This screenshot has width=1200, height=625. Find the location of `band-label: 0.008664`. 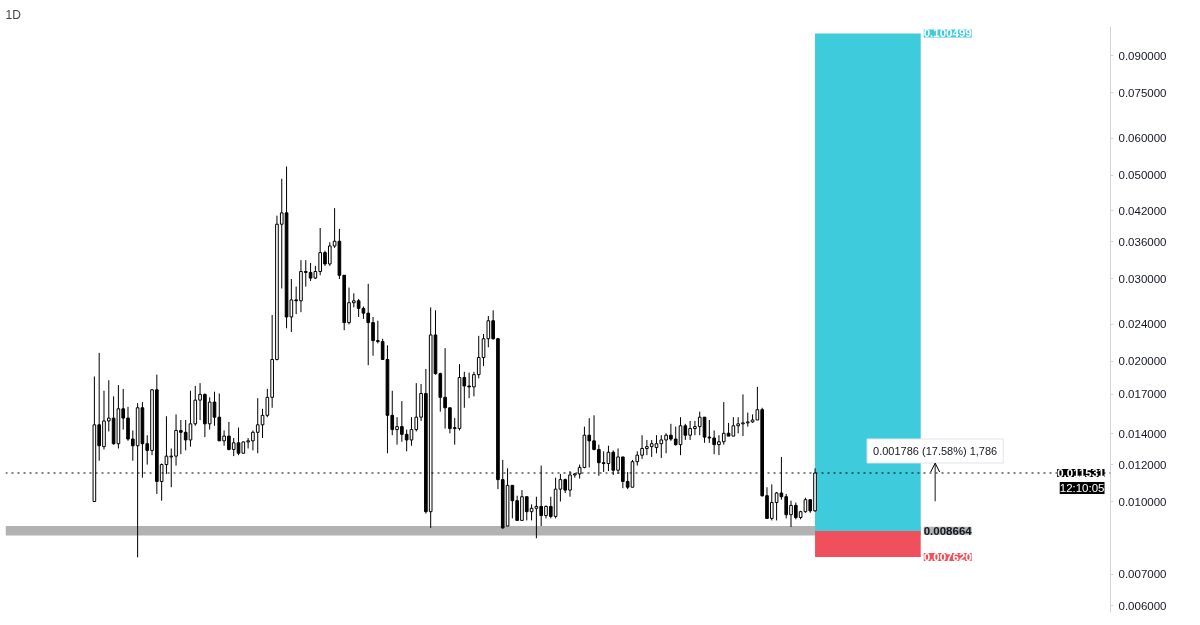

band-label: 0.008664 is located at coordinates (948, 530).